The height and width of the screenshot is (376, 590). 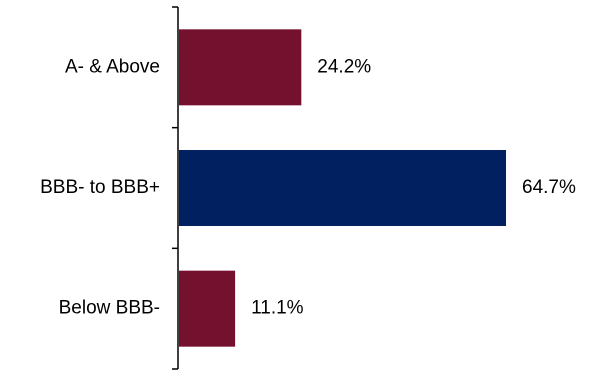 I want to click on category-label: Below BBB-, so click(x=109, y=308).